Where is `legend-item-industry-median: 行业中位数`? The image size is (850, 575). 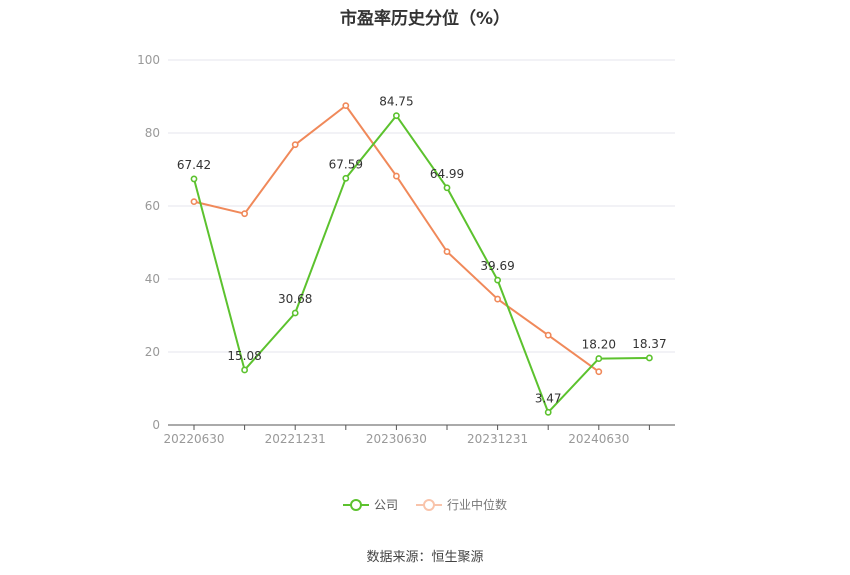 legend-item-industry-median: 行业中位数 is located at coordinates (461, 504).